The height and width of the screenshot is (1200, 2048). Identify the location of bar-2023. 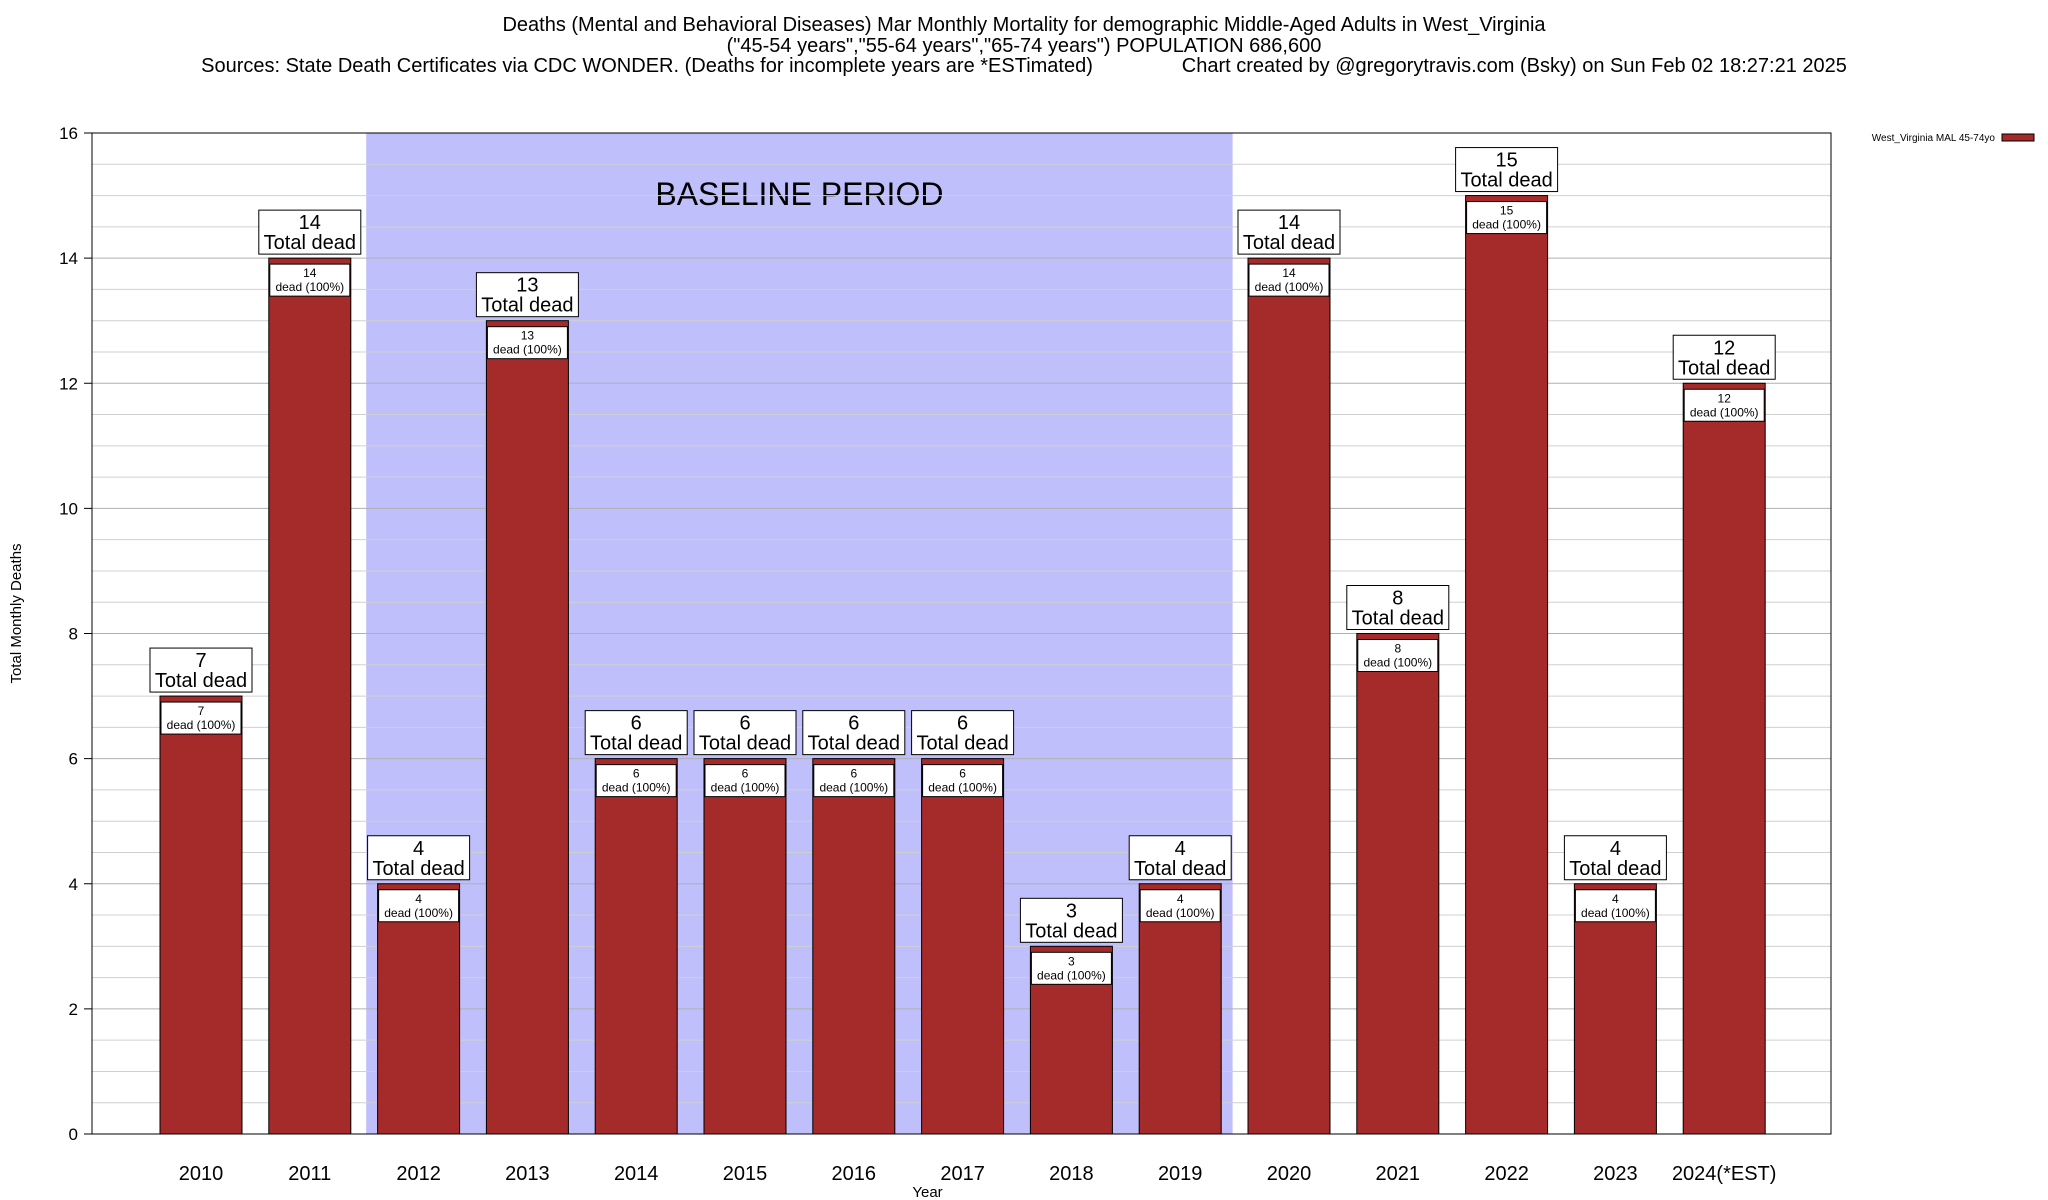
(1615, 1009).